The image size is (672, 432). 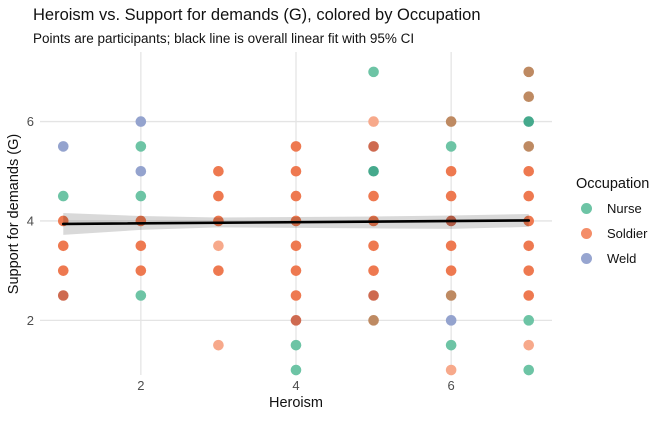 What do you see at coordinates (14, 214) in the screenshot?
I see `y-axis-title: Support for demands (G)` at bounding box center [14, 214].